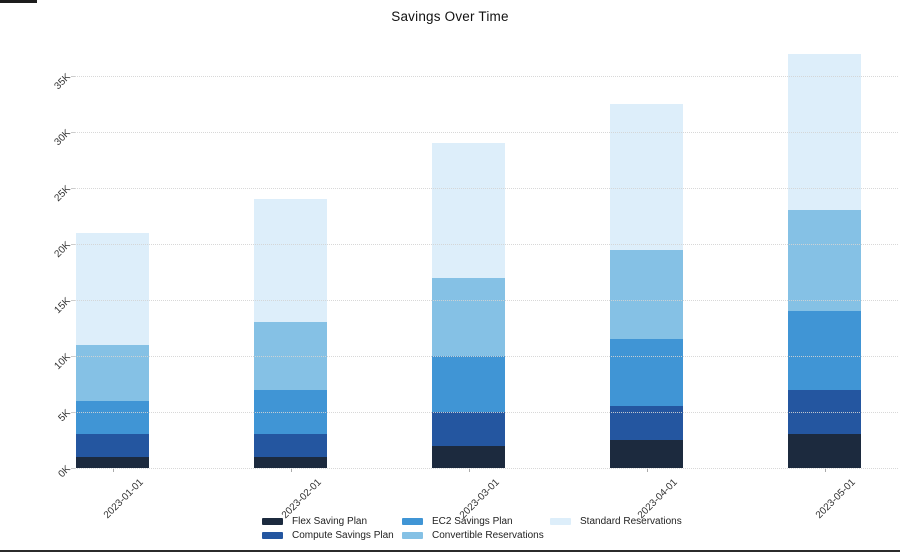 The height and width of the screenshot is (552, 900). Describe the element at coordinates (62, 193) in the screenshot. I see `y-axis-tick-label: 25K` at that location.